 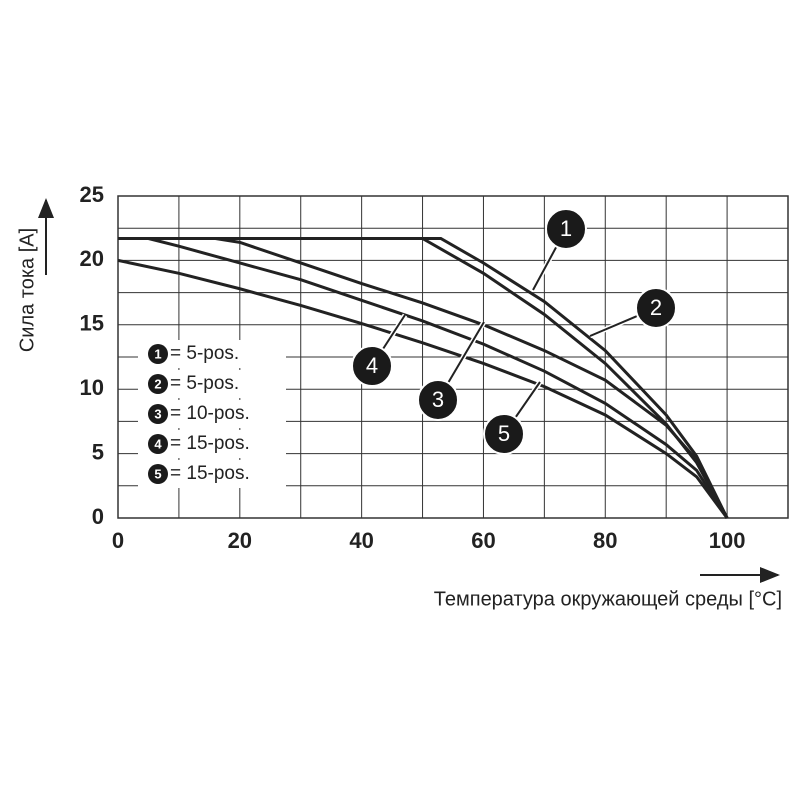 I want to click on callout-label: 2, so click(x=656, y=307).